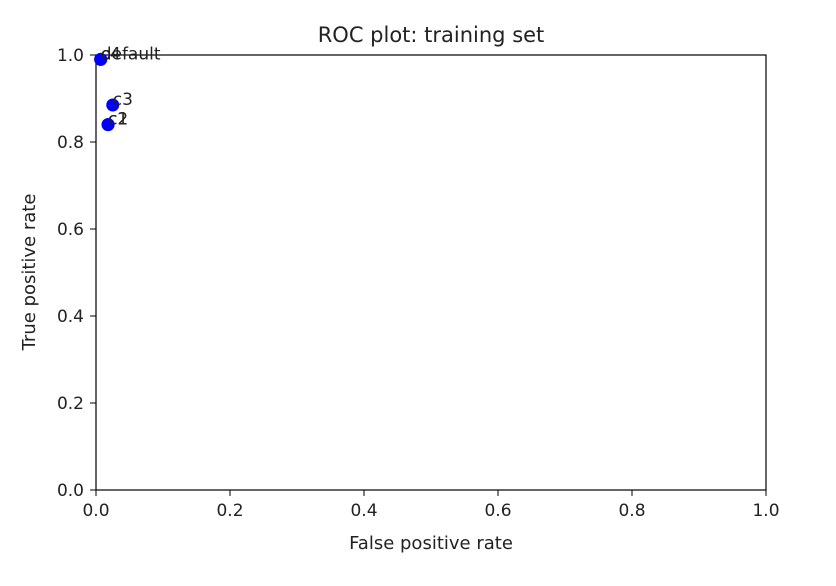 The height and width of the screenshot is (586, 836). Describe the element at coordinates (631, 511) in the screenshot. I see `x-tick-label: 0.8` at that location.